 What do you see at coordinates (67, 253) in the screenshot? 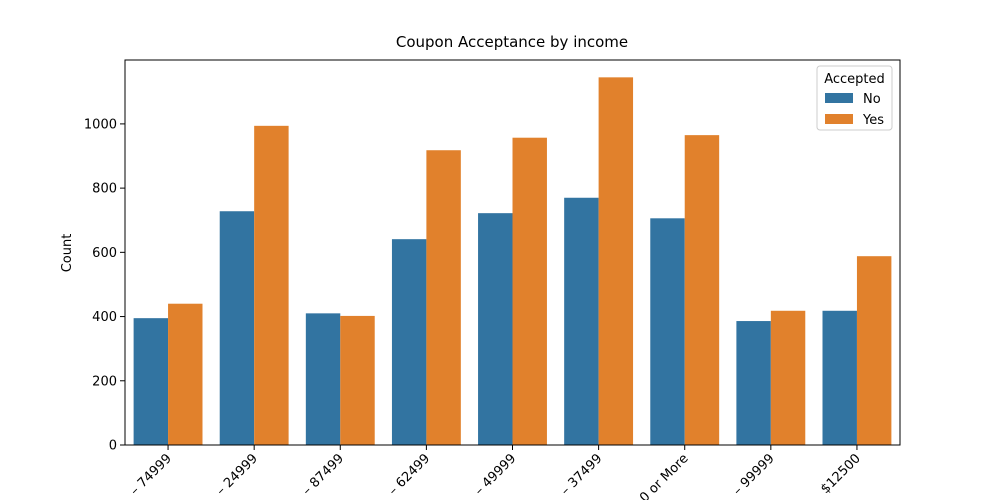
I see `y-axis-label: Count` at bounding box center [67, 253].